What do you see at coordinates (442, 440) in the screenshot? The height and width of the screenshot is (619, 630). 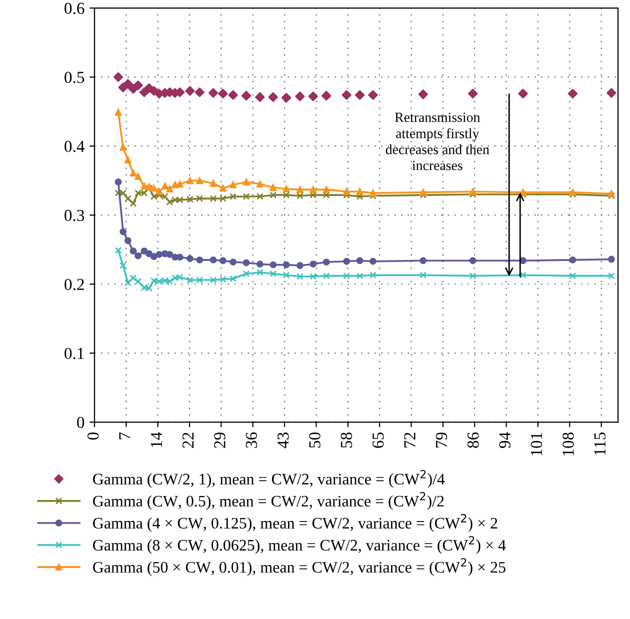 I see `x-tick-label: 79` at bounding box center [442, 440].